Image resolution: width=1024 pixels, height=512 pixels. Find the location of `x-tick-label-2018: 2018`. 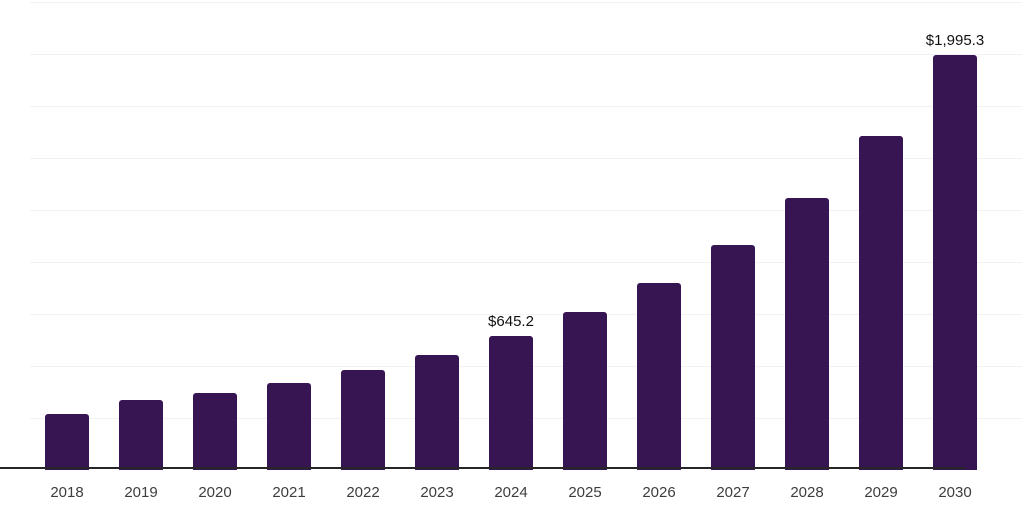

x-tick-label-2018: 2018 is located at coordinates (67, 492).